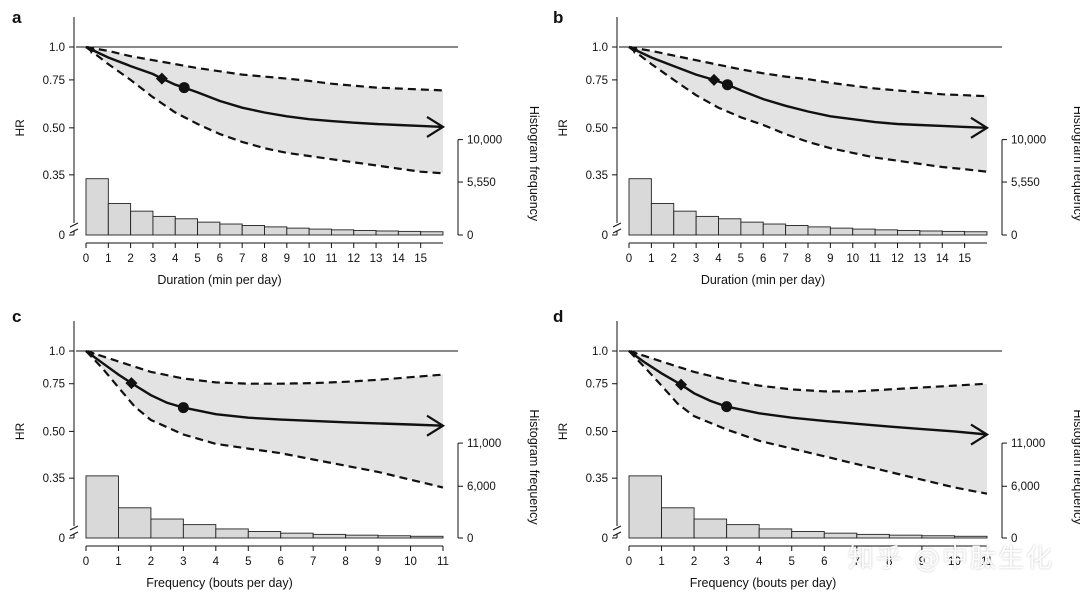  Describe the element at coordinates (763, 583) in the screenshot. I see `x-axis-label: Frequency (bouts per day)` at that location.